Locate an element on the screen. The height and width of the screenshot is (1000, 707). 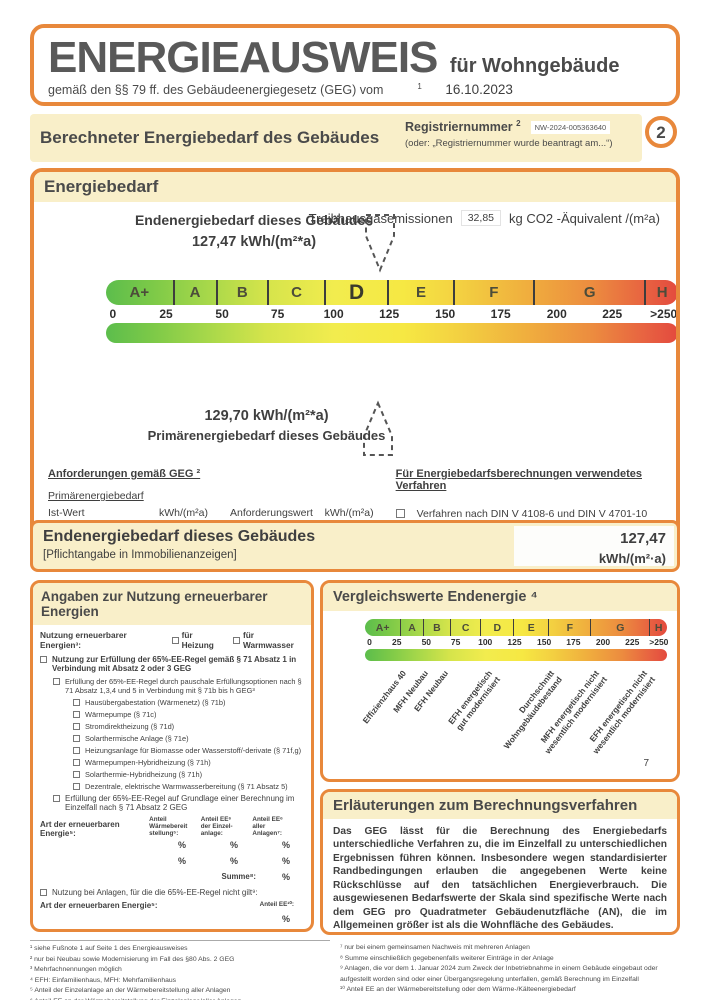
scale-tick: 0 is located at coordinates (113, 314).